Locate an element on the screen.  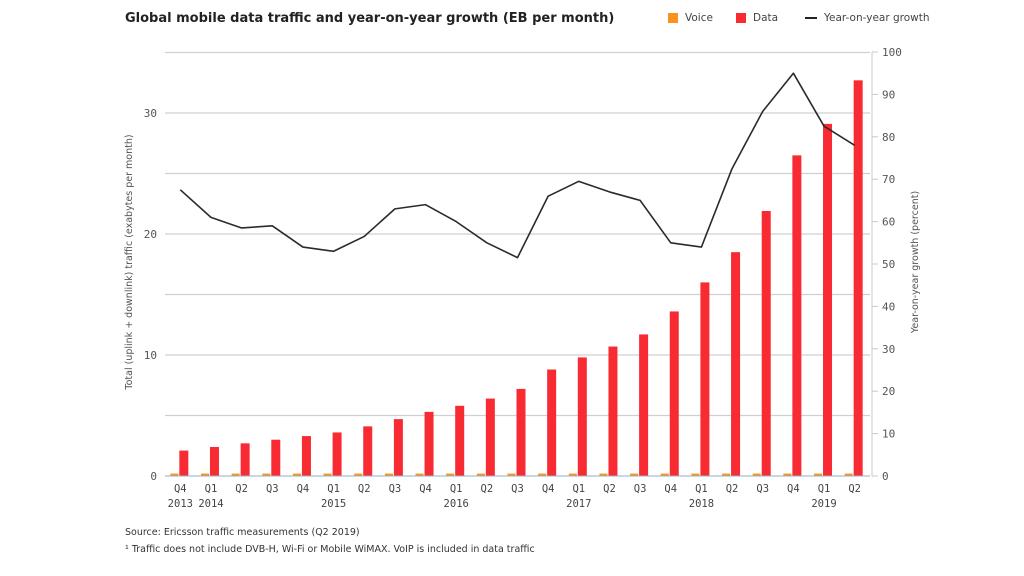
y2-tick-label: 50 is located at coordinates (888, 264).